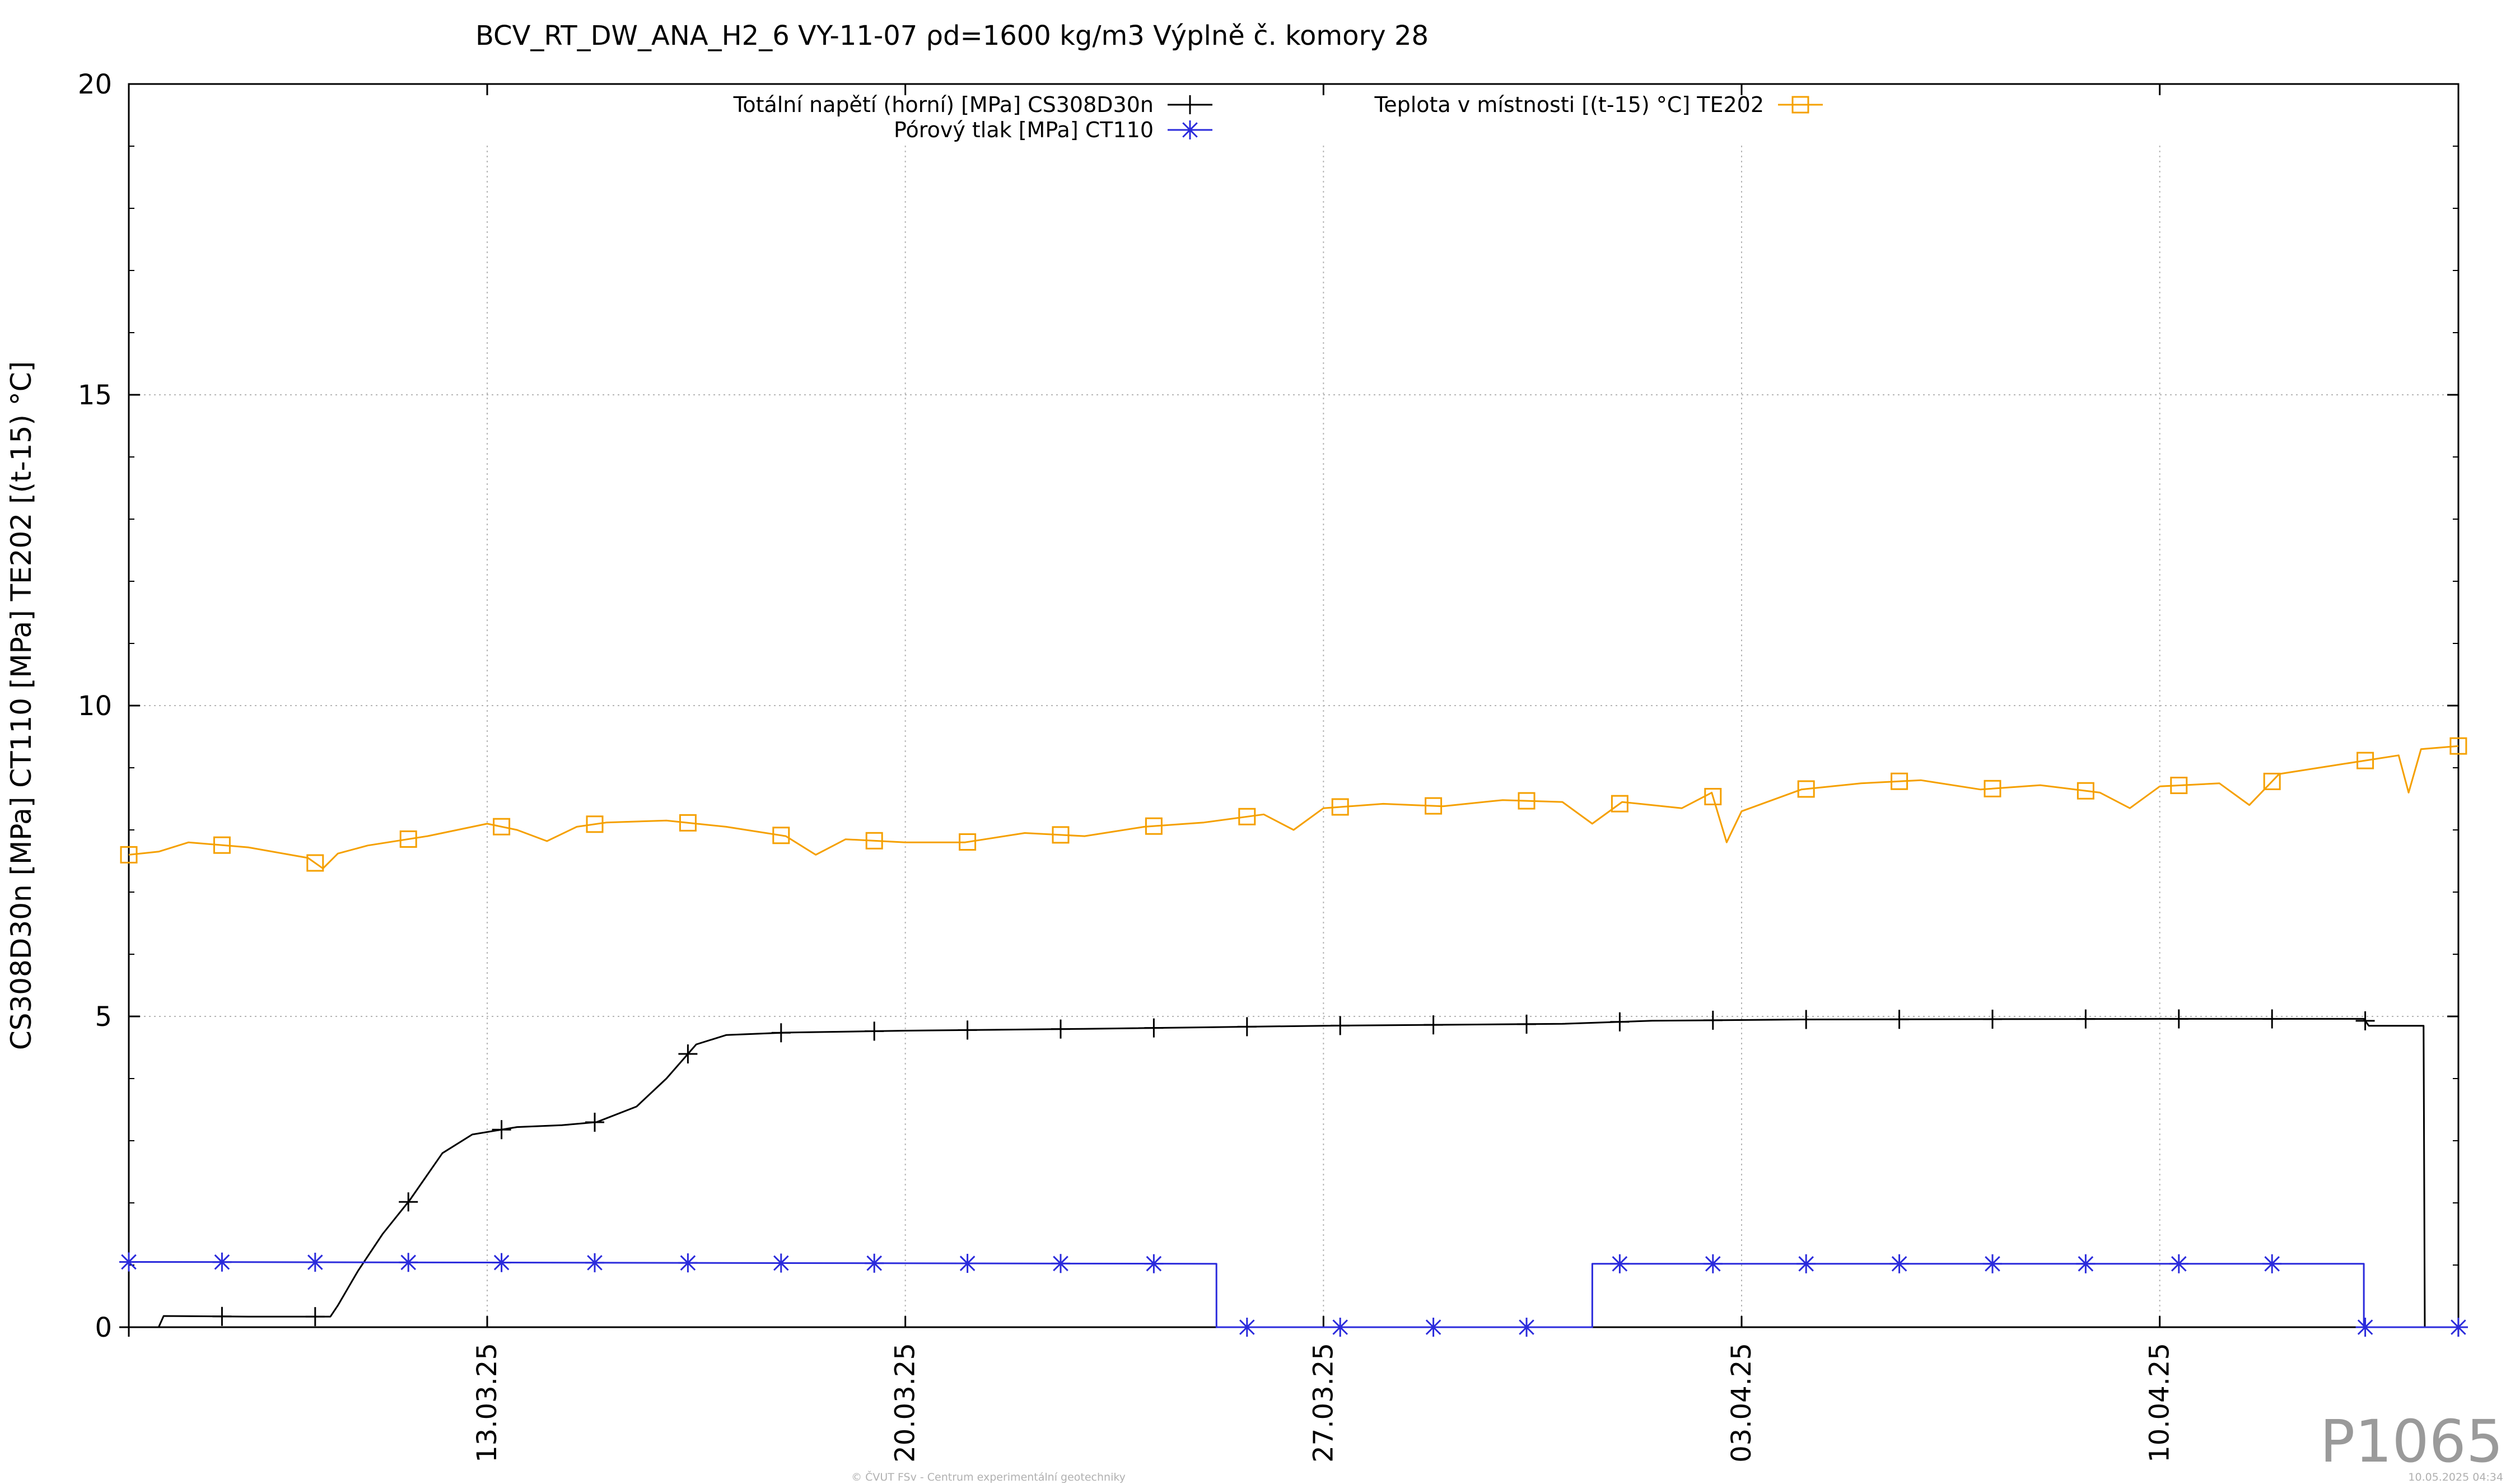  What do you see at coordinates (104, 1017) in the screenshot?
I see `y-tick-label: 5` at bounding box center [104, 1017].